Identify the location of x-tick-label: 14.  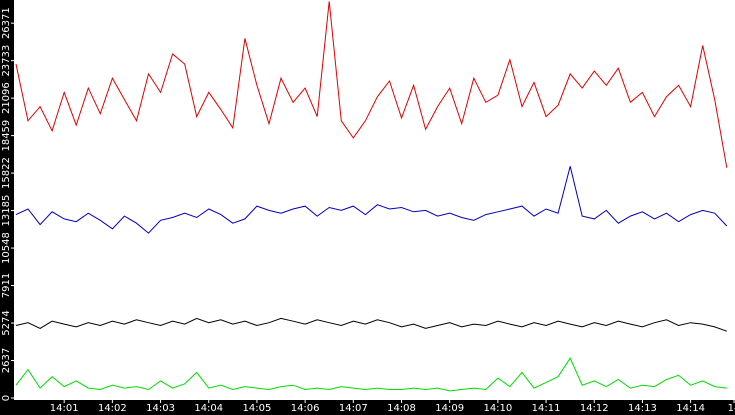
(731, 408).